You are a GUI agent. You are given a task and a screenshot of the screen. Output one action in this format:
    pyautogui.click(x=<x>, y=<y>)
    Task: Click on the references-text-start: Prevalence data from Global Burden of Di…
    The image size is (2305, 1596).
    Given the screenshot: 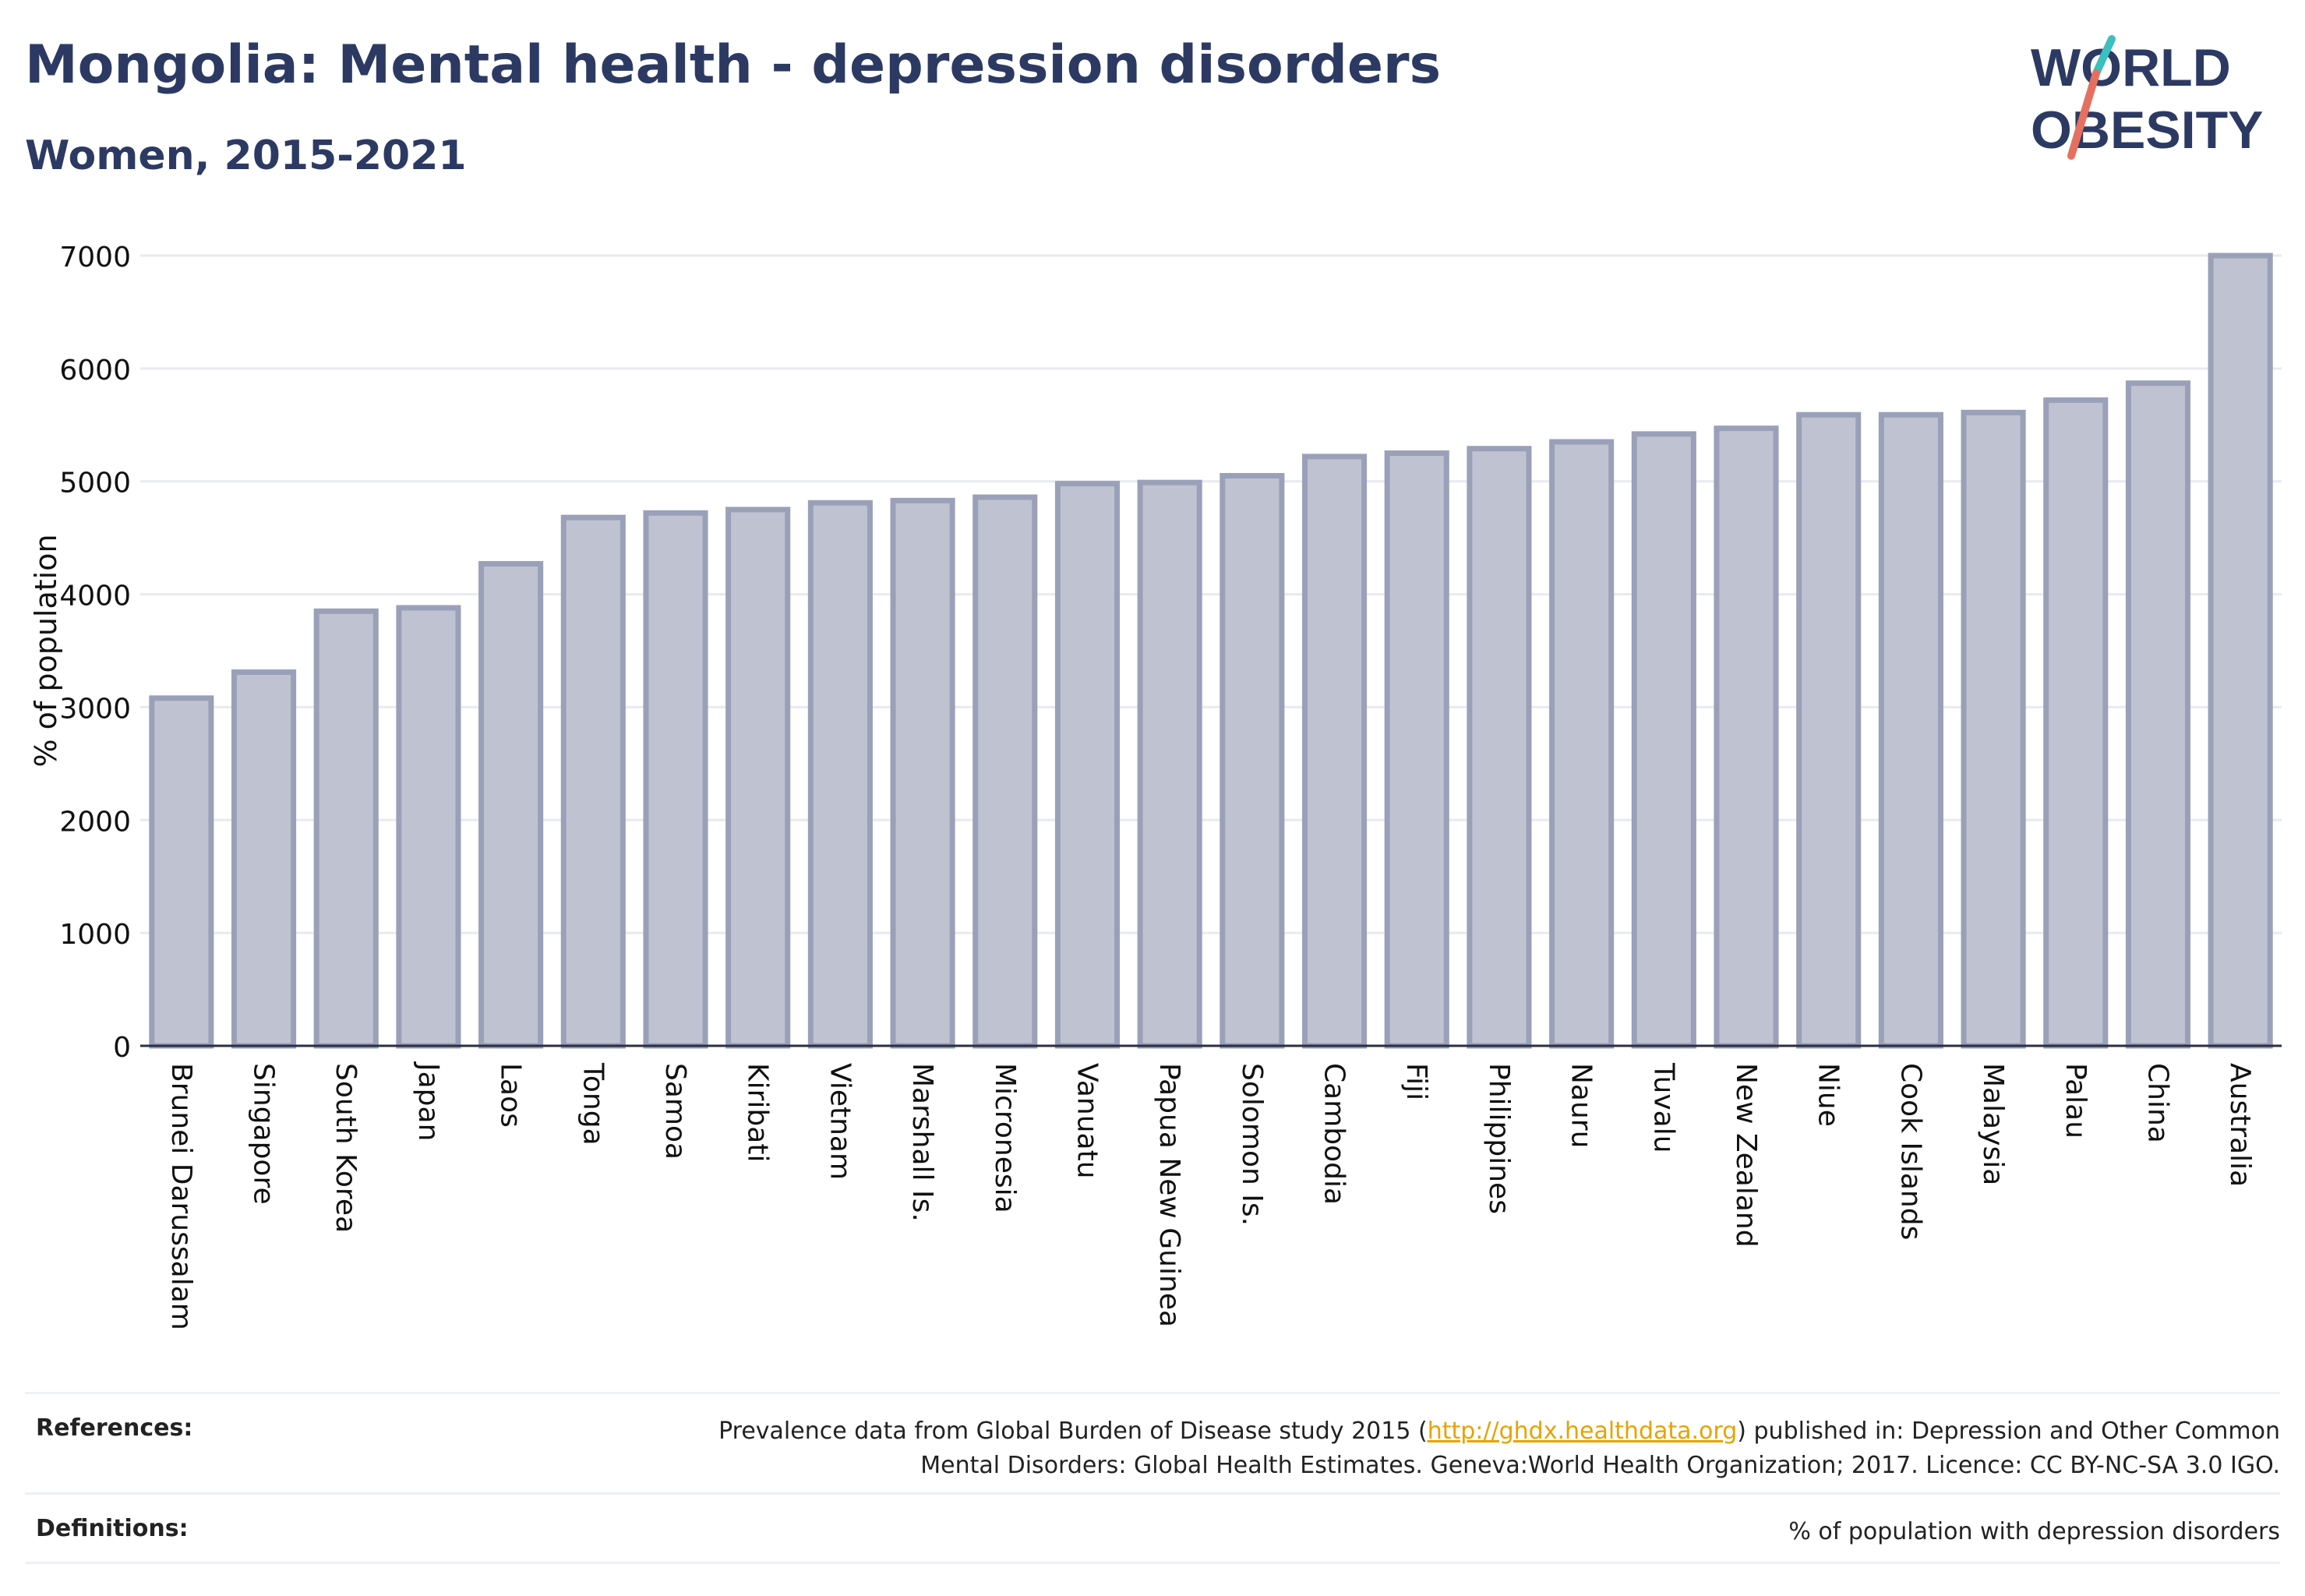 What is the action you would take?
    pyautogui.click(x=1073, y=1431)
    